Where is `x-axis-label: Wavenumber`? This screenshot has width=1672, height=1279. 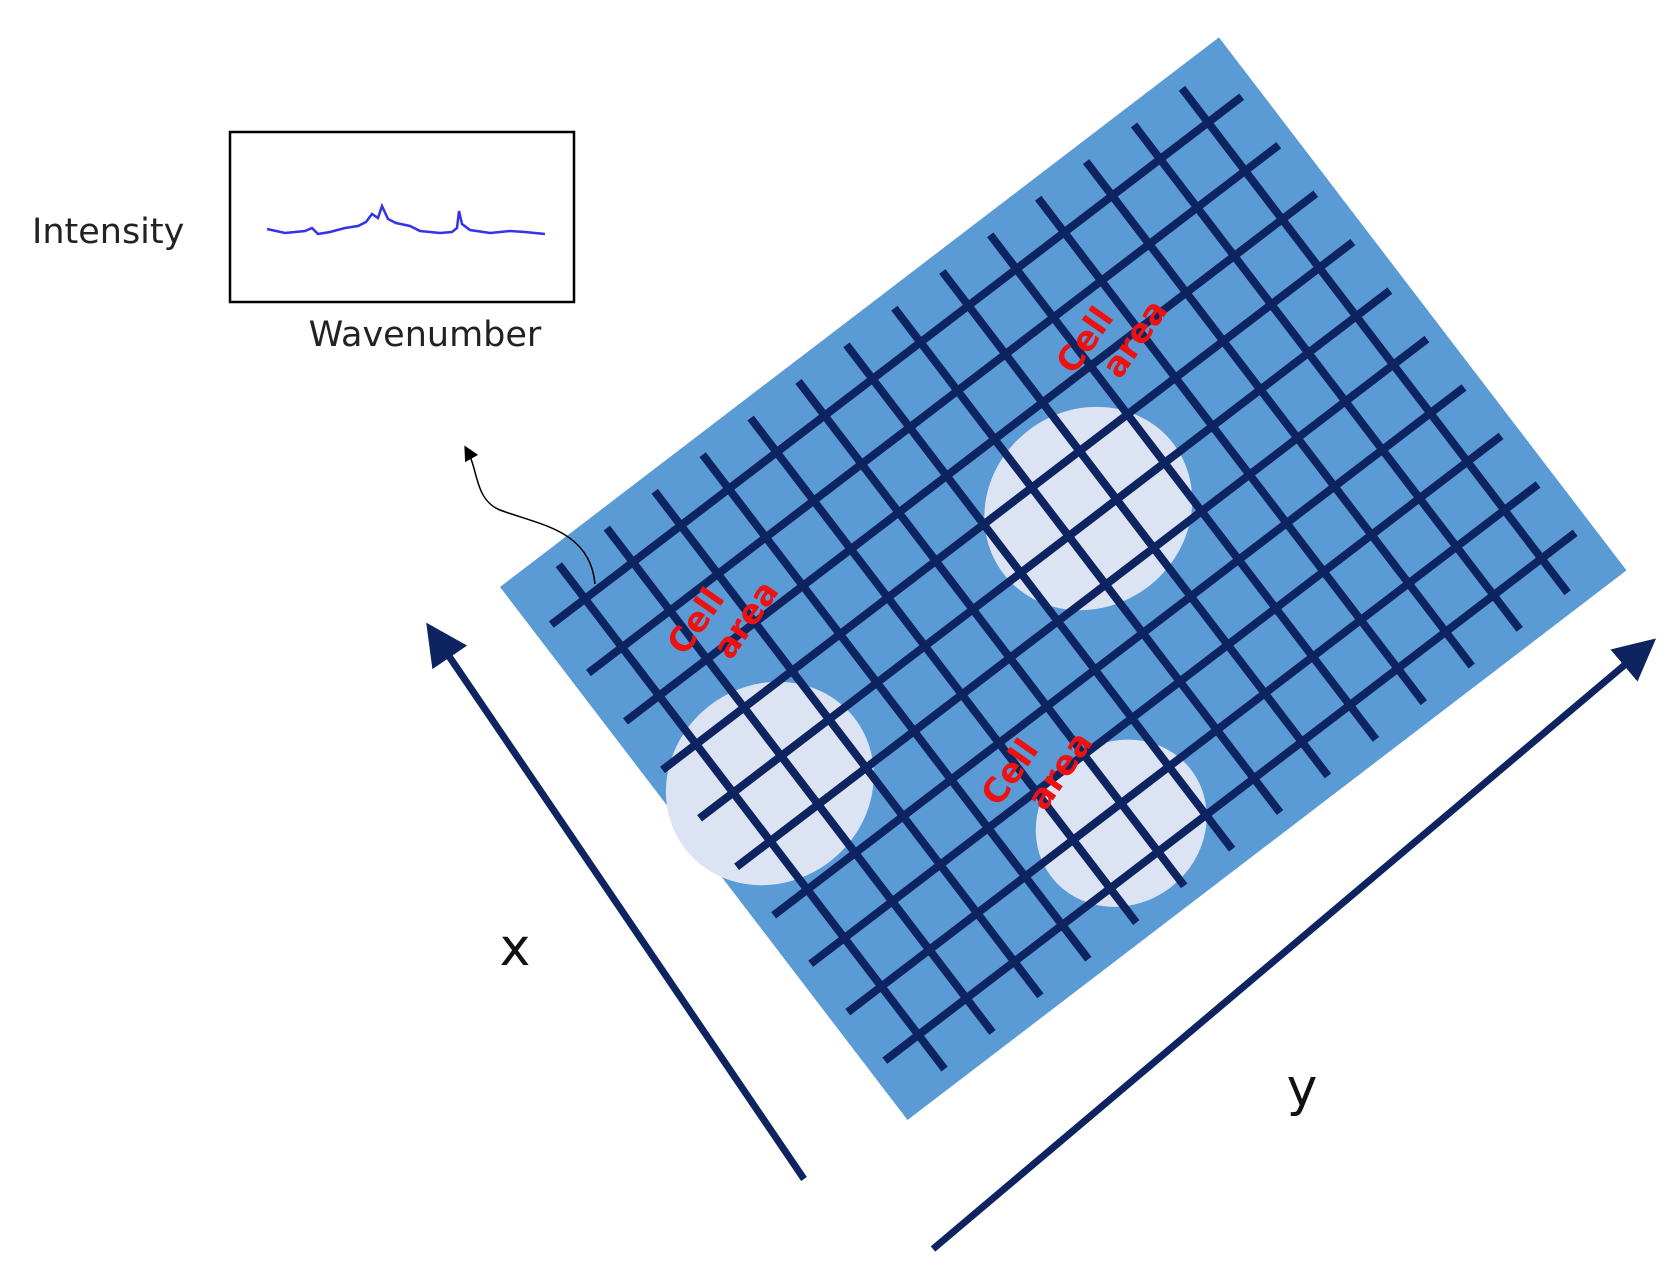 x-axis-label: Wavenumber is located at coordinates (425, 335).